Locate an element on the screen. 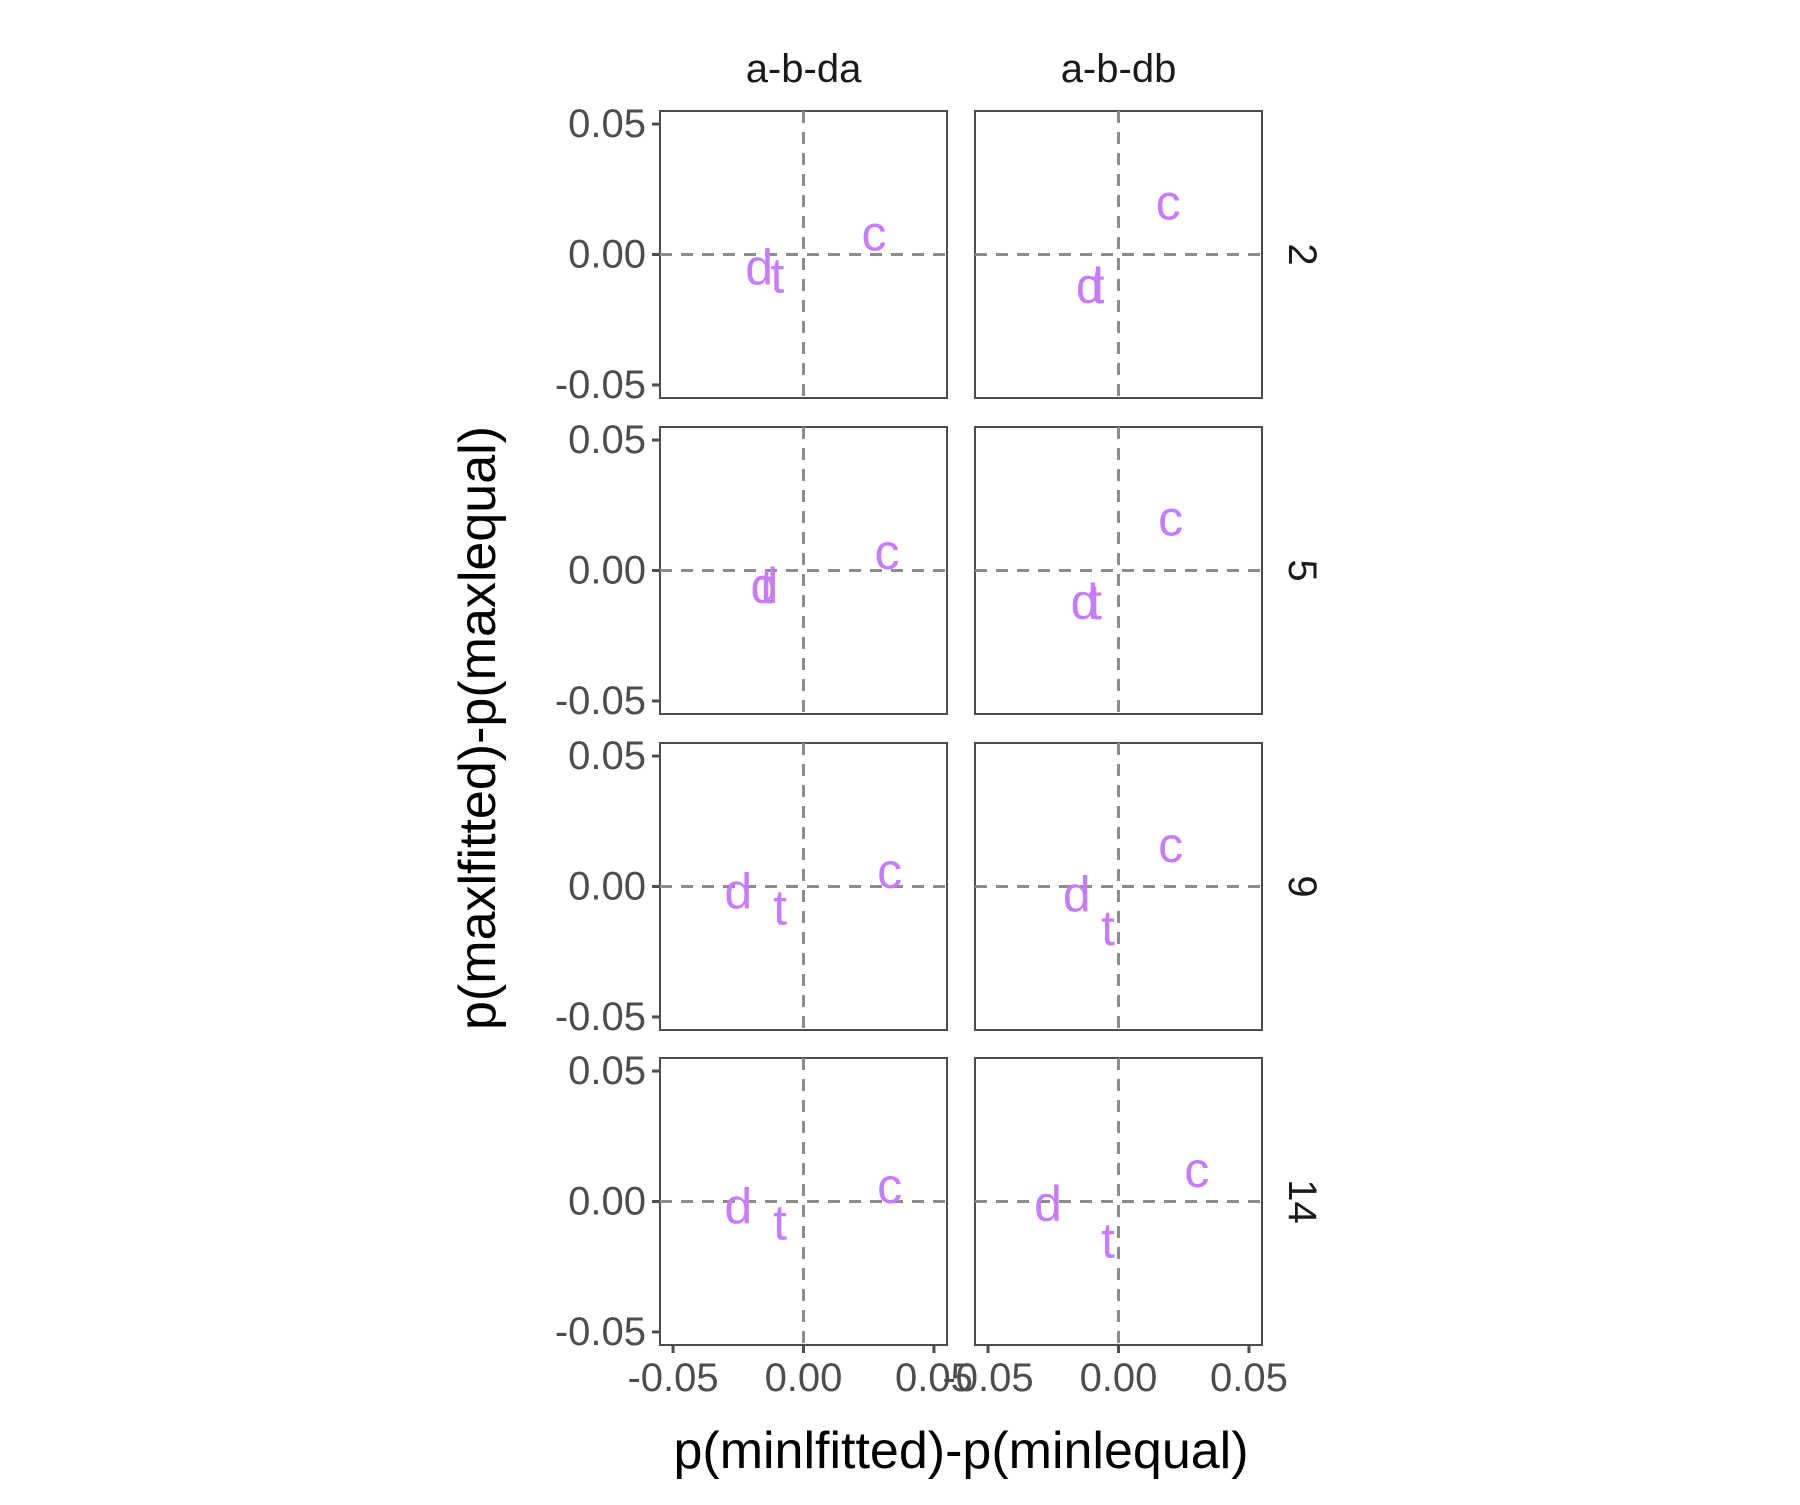  row-strip-label: 5 is located at coordinates (1302, 570).